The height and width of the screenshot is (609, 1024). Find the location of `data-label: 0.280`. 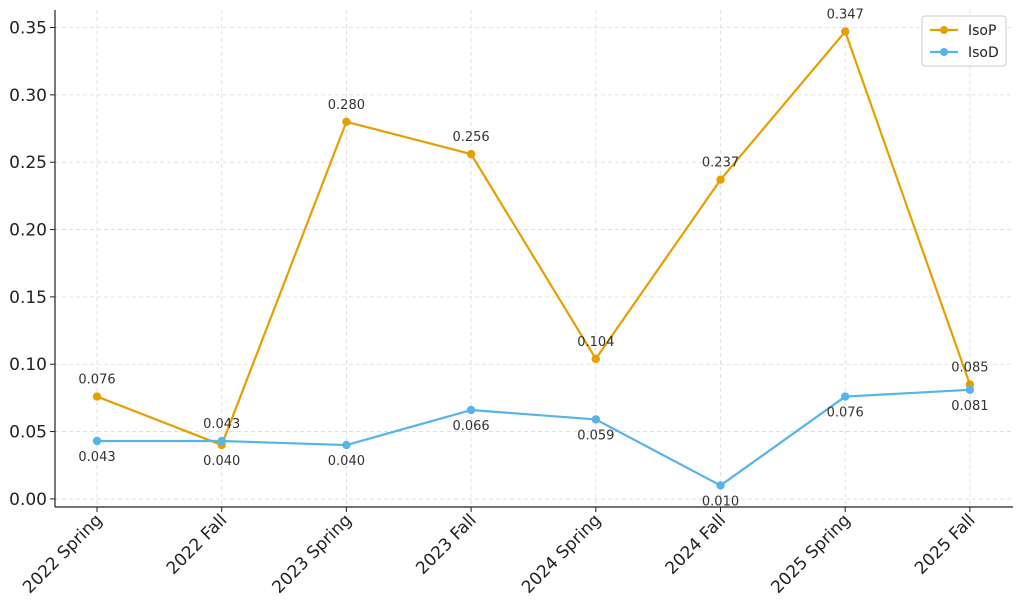

data-label: 0.280 is located at coordinates (346, 105).